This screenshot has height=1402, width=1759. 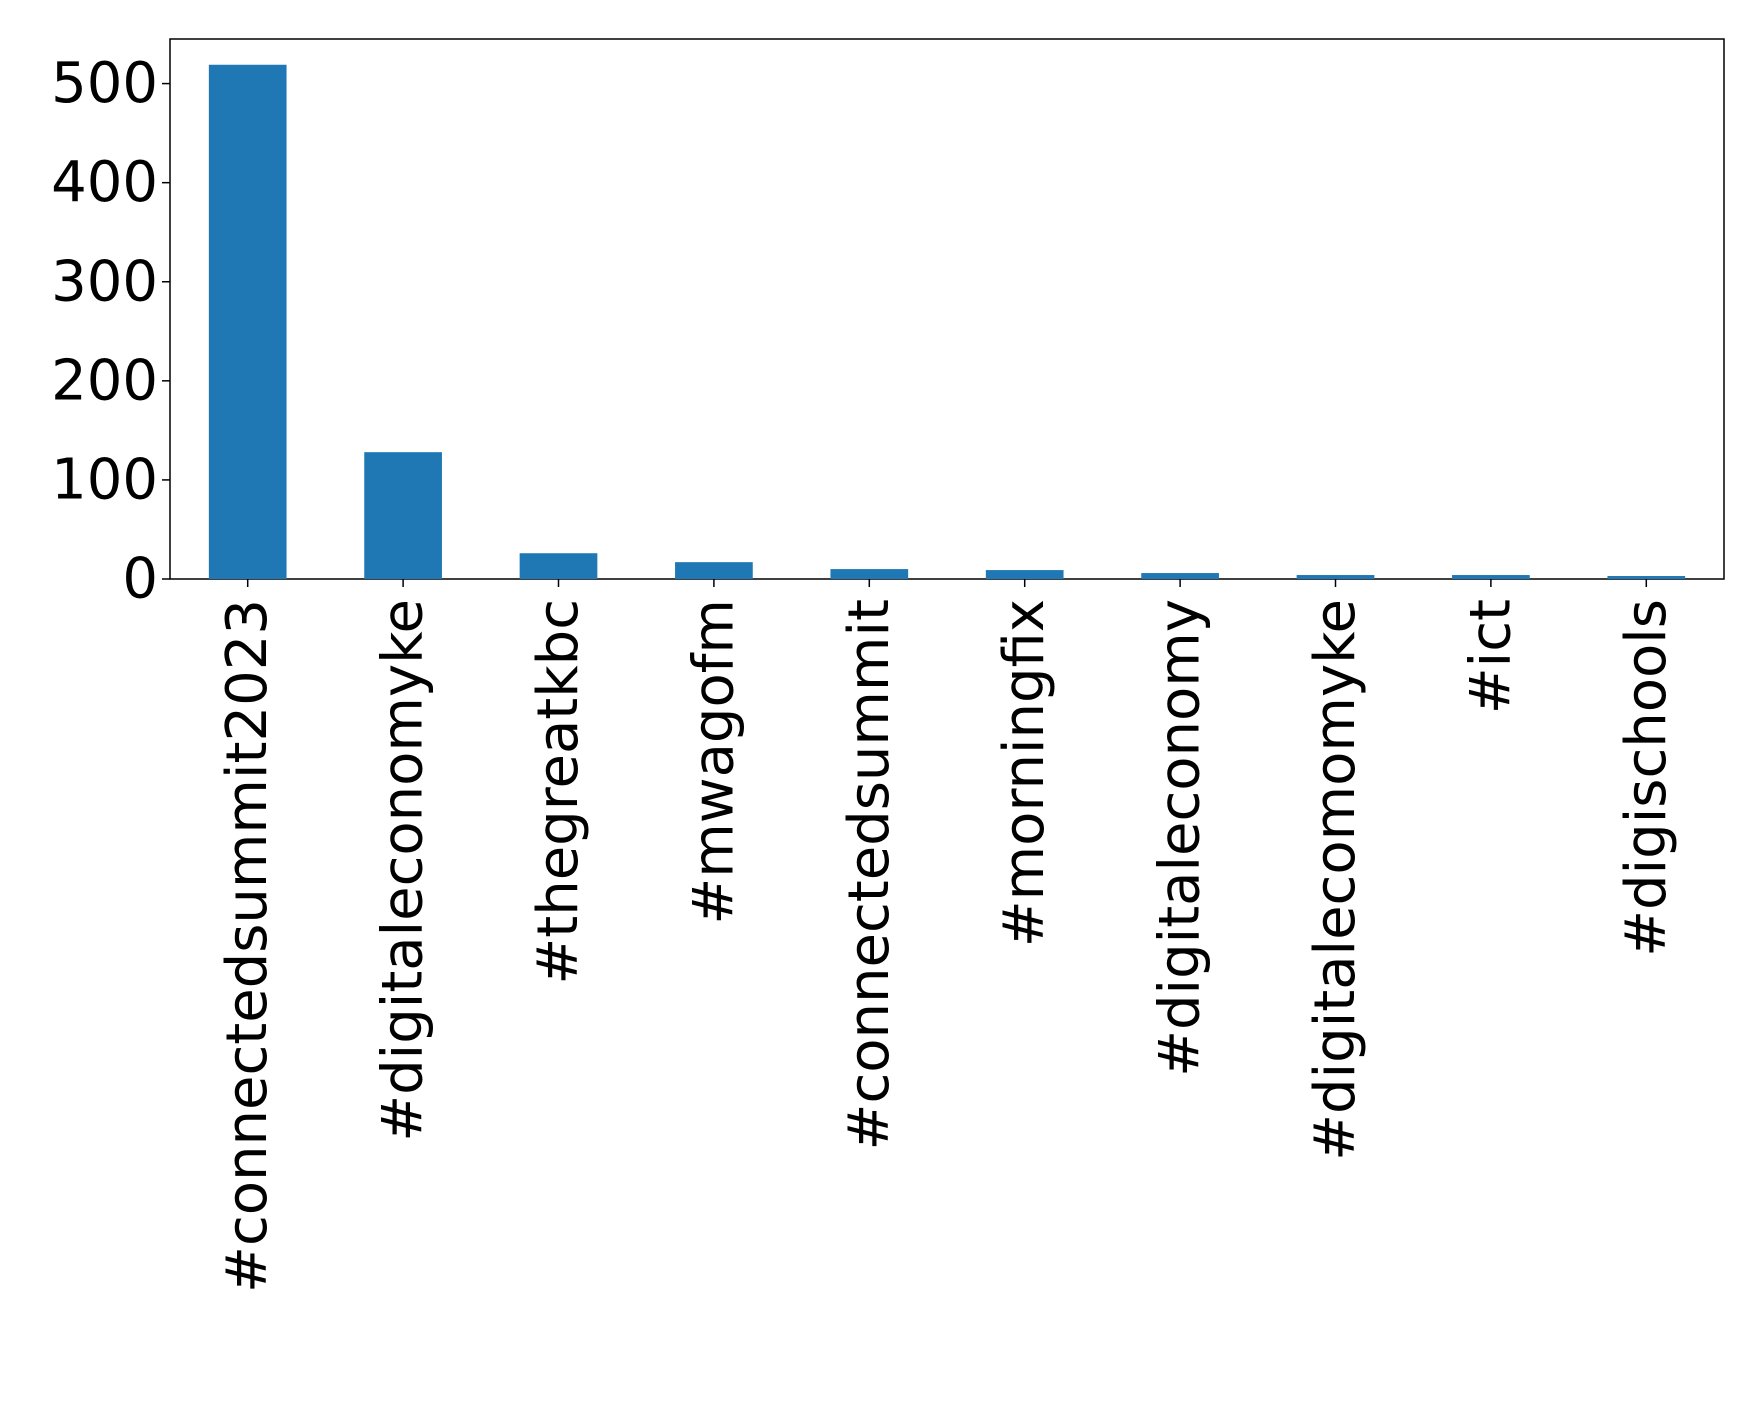 What do you see at coordinates (247, 946) in the screenshot?
I see `x-tick-label: #connectedsummit2023` at bounding box center [247, 946].